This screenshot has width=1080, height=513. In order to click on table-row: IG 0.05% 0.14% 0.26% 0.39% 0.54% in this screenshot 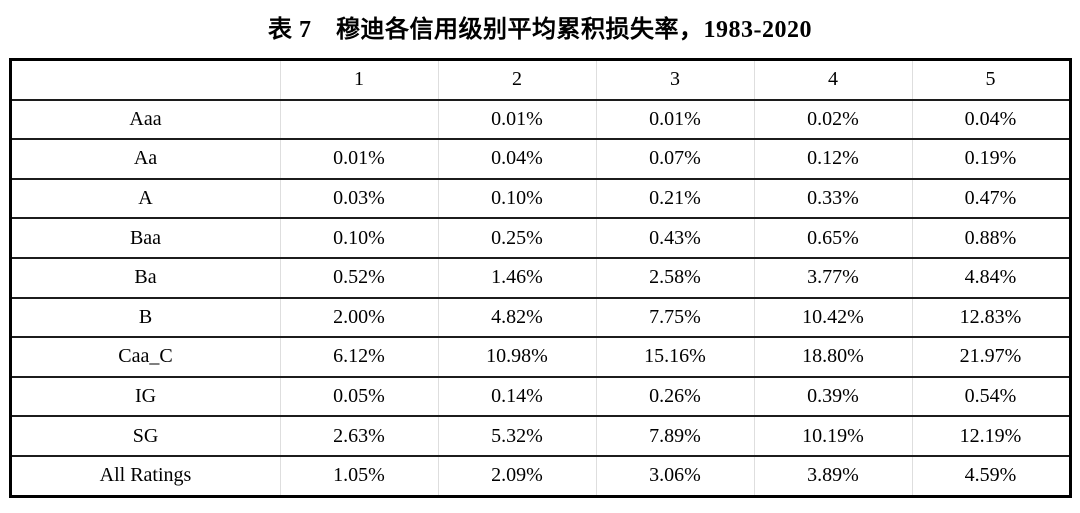, I will do `click(540, 396)`.